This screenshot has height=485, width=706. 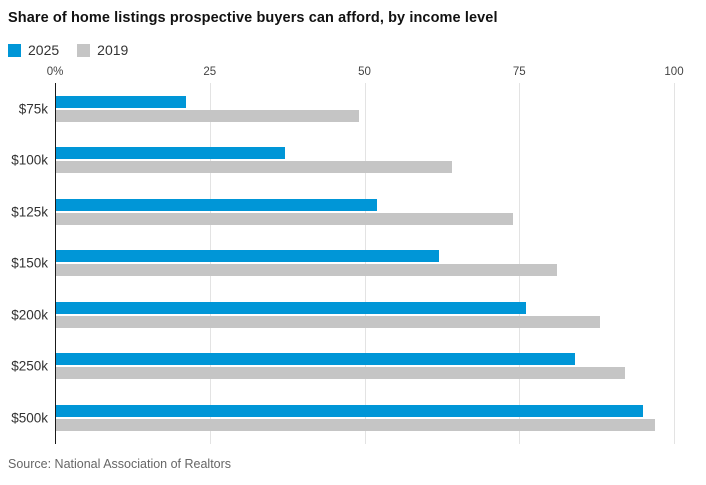 What do you see at coordinates (29, 160) in the screenshot?
I see `category-label: $100k` at bounding box center [29, 160].